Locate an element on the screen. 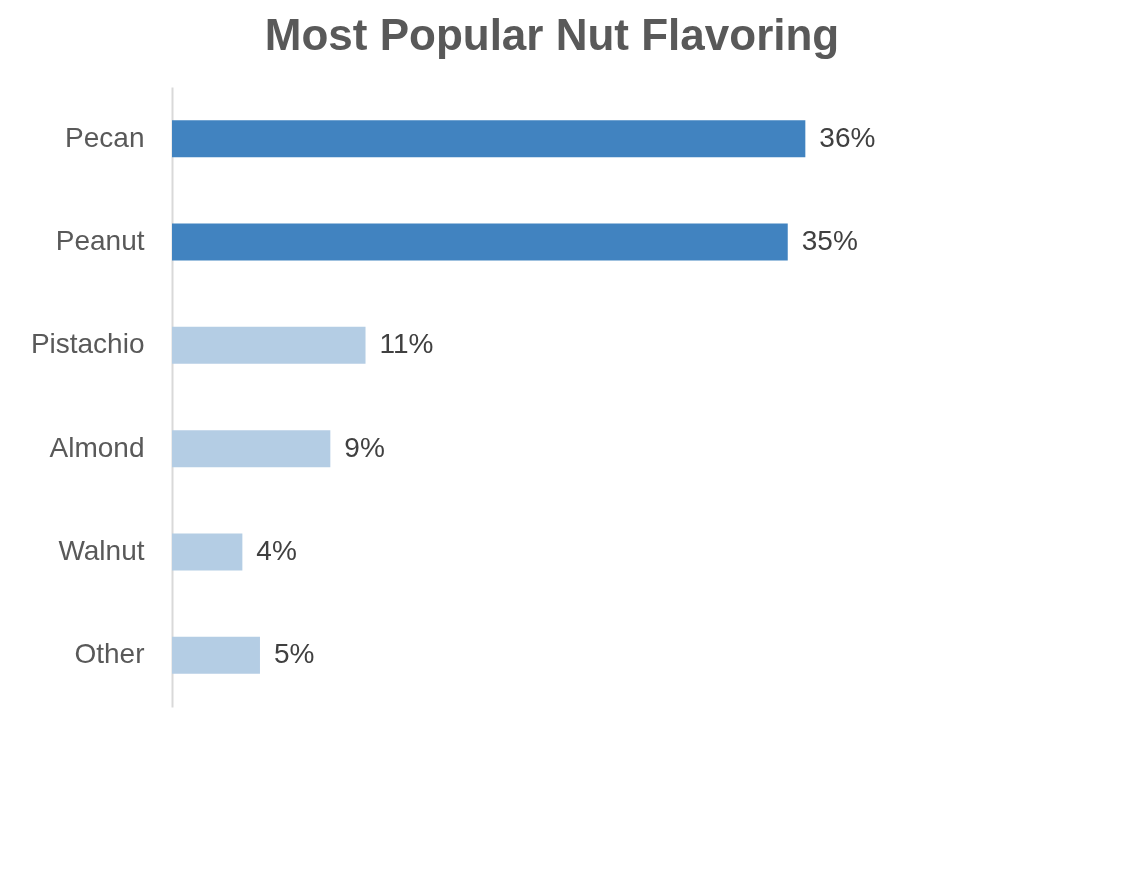  data-label: 35% is located at coordinates (829, 240).